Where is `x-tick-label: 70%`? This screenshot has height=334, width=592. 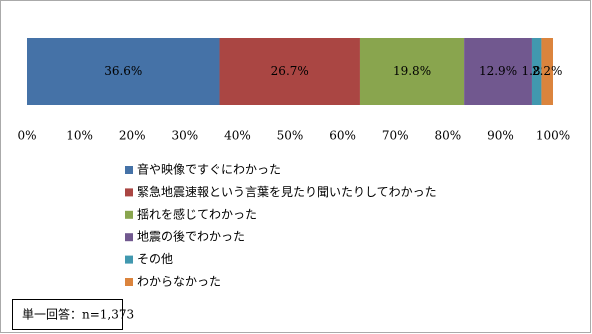 x-tick-label: 70% is located at coordinates (395, 136).